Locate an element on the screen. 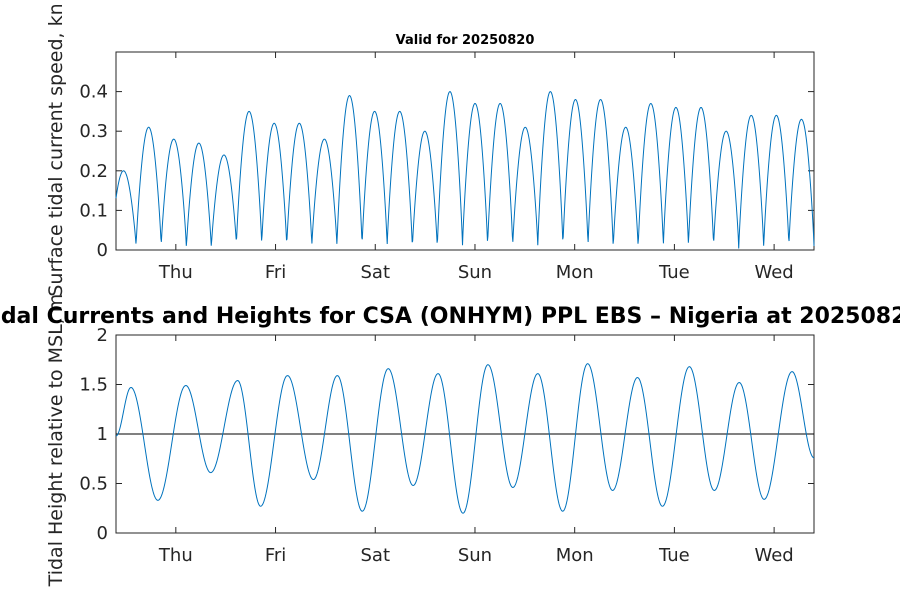  current-y-label: Surface tidal current speed, kn is located at coordinates (56, 149).